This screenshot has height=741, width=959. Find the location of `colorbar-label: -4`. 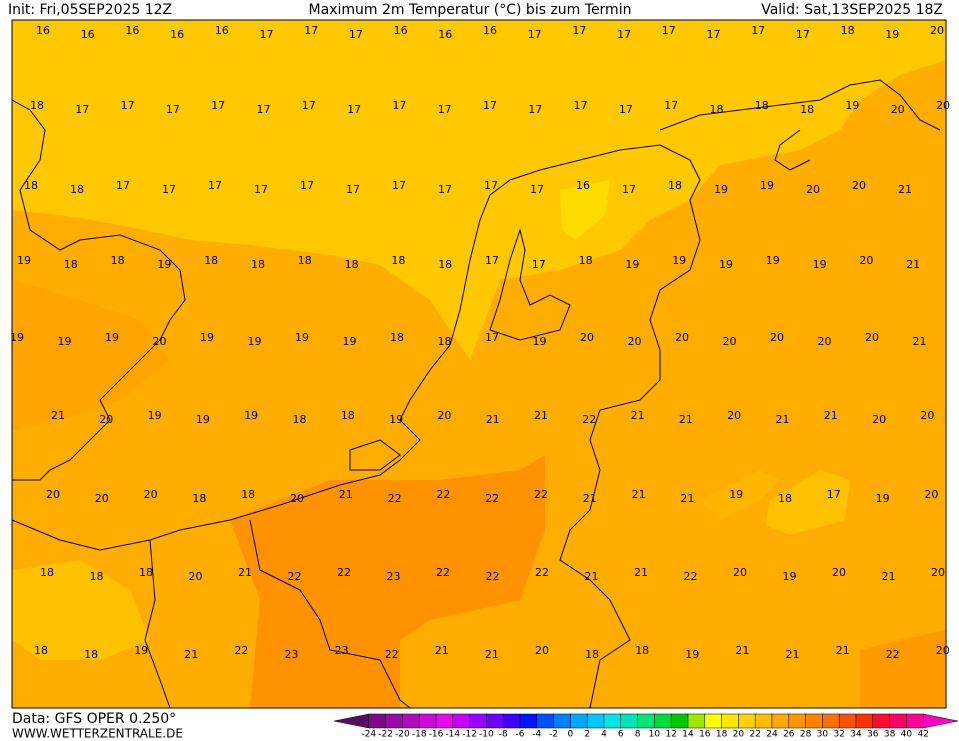

colorbar-label: -4 is located at coordinates (536, 735).